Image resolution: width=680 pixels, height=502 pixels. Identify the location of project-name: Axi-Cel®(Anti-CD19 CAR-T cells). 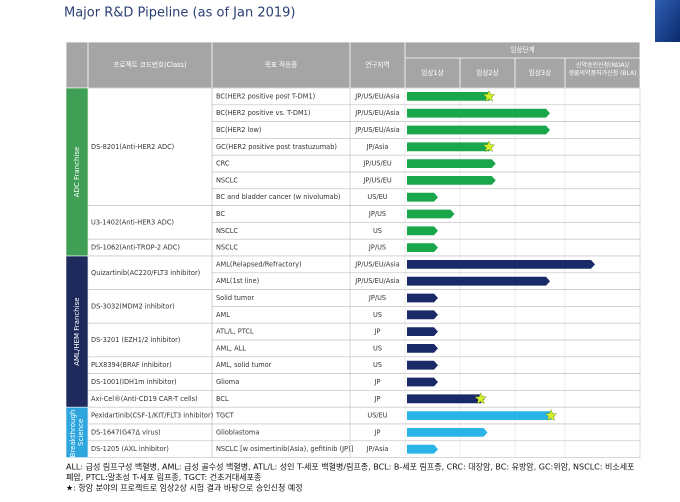
(144, 399).